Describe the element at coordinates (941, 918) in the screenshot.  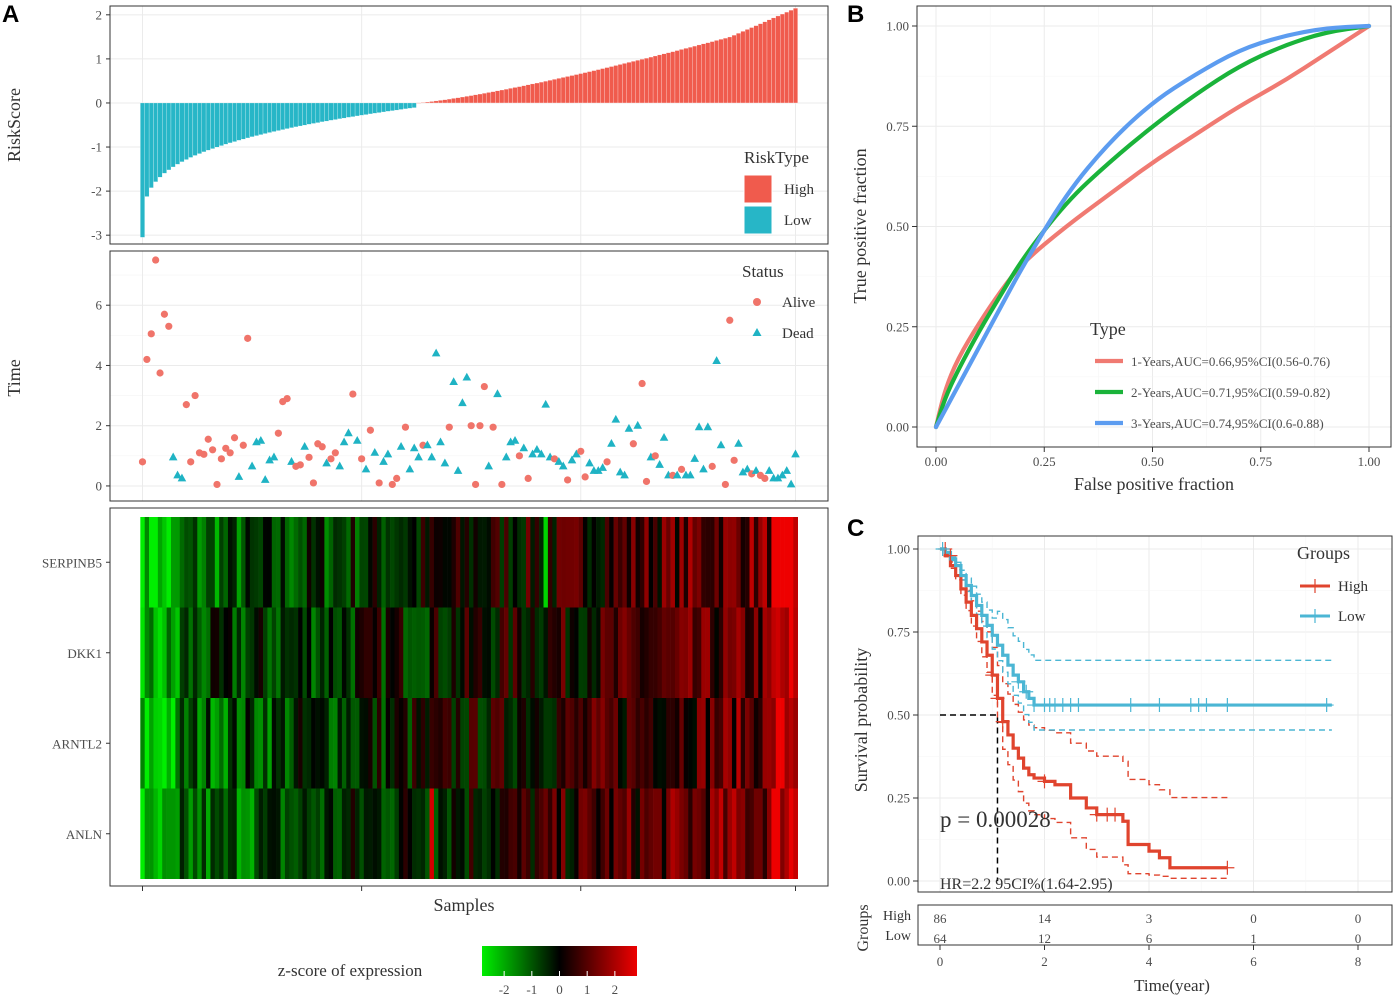
I see `risk-table-count: 86` at that location.